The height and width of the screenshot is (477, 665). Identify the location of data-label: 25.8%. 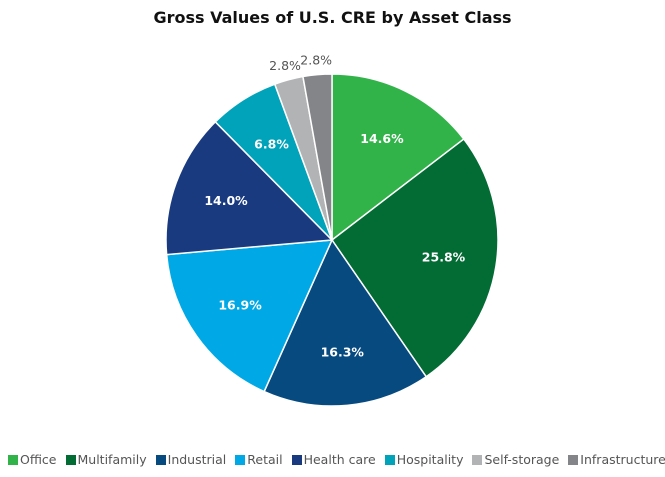
(444, 257).